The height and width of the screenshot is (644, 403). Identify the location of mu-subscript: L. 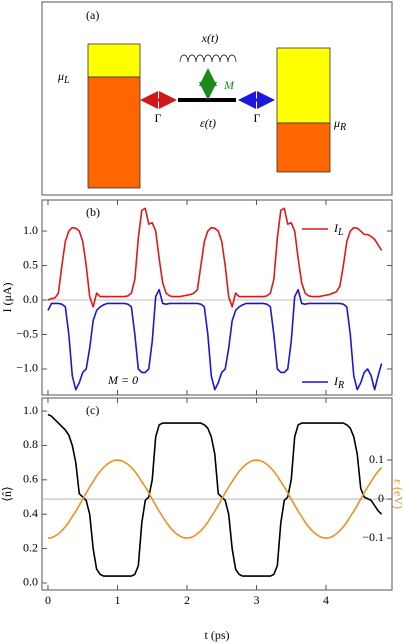
(66, 80).